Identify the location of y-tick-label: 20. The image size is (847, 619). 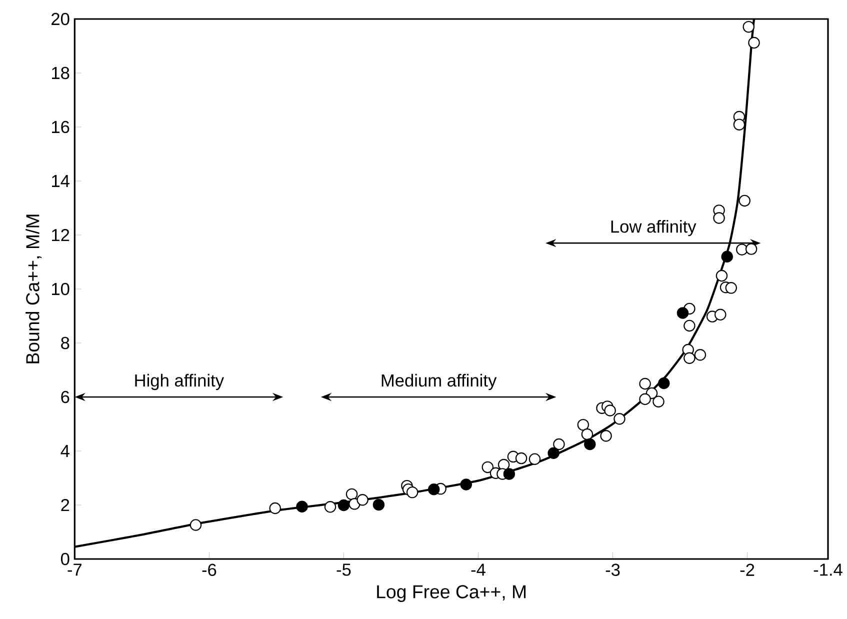
(61, 19).